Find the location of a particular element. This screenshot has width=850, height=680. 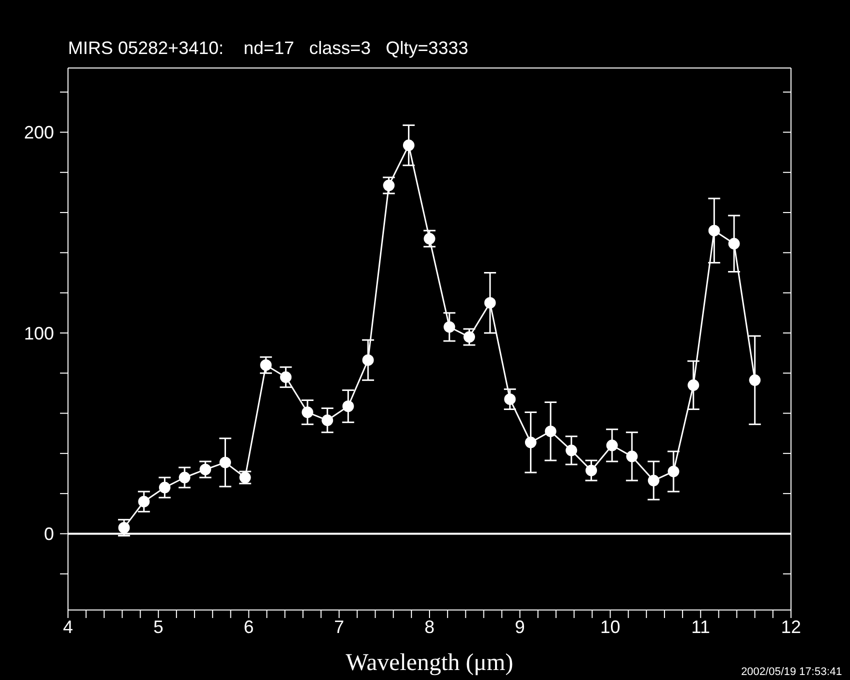

y-tick-label: 200 is located at coordinates (39, 132).